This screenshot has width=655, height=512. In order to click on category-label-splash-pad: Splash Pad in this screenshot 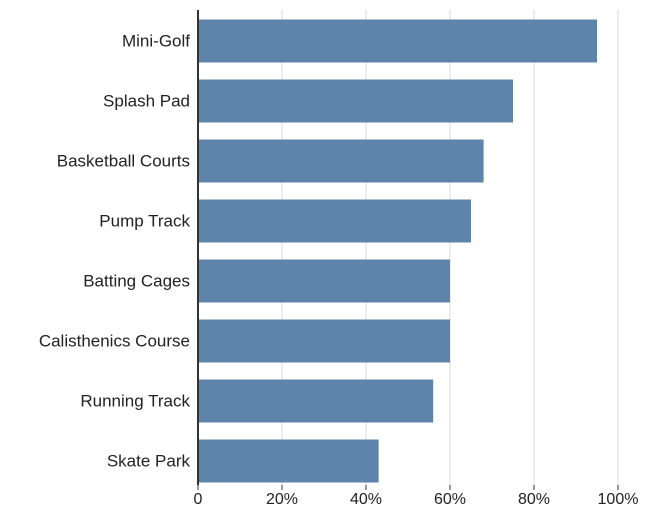, I will do `click(146, 101)`.